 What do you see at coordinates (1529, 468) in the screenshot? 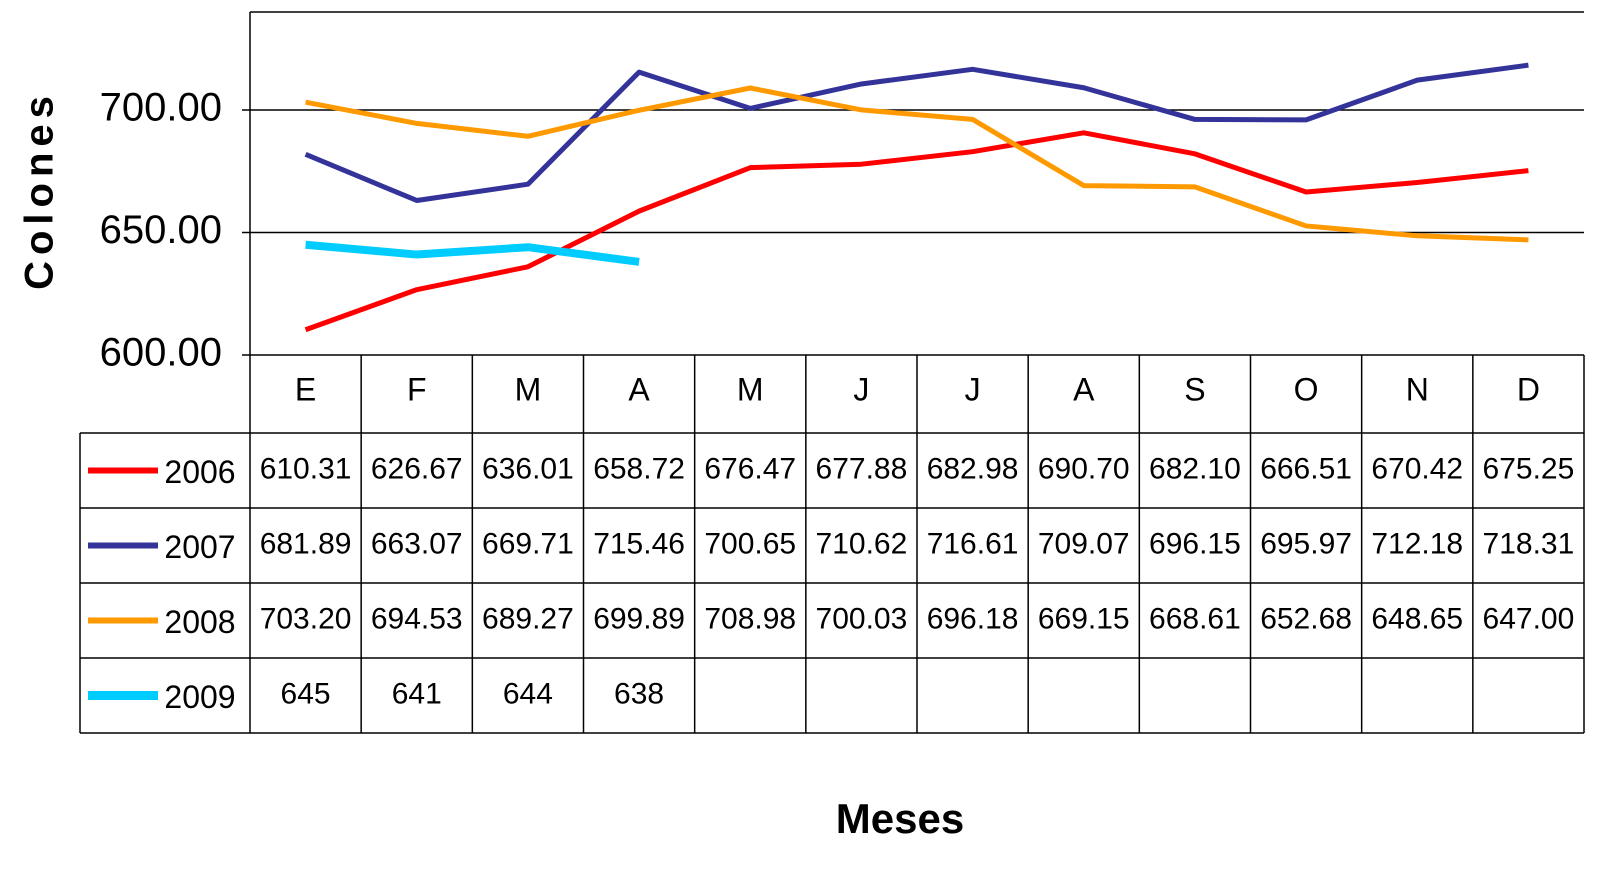
I see `table-cell: 675.25` at bounding box center [1529, 468].